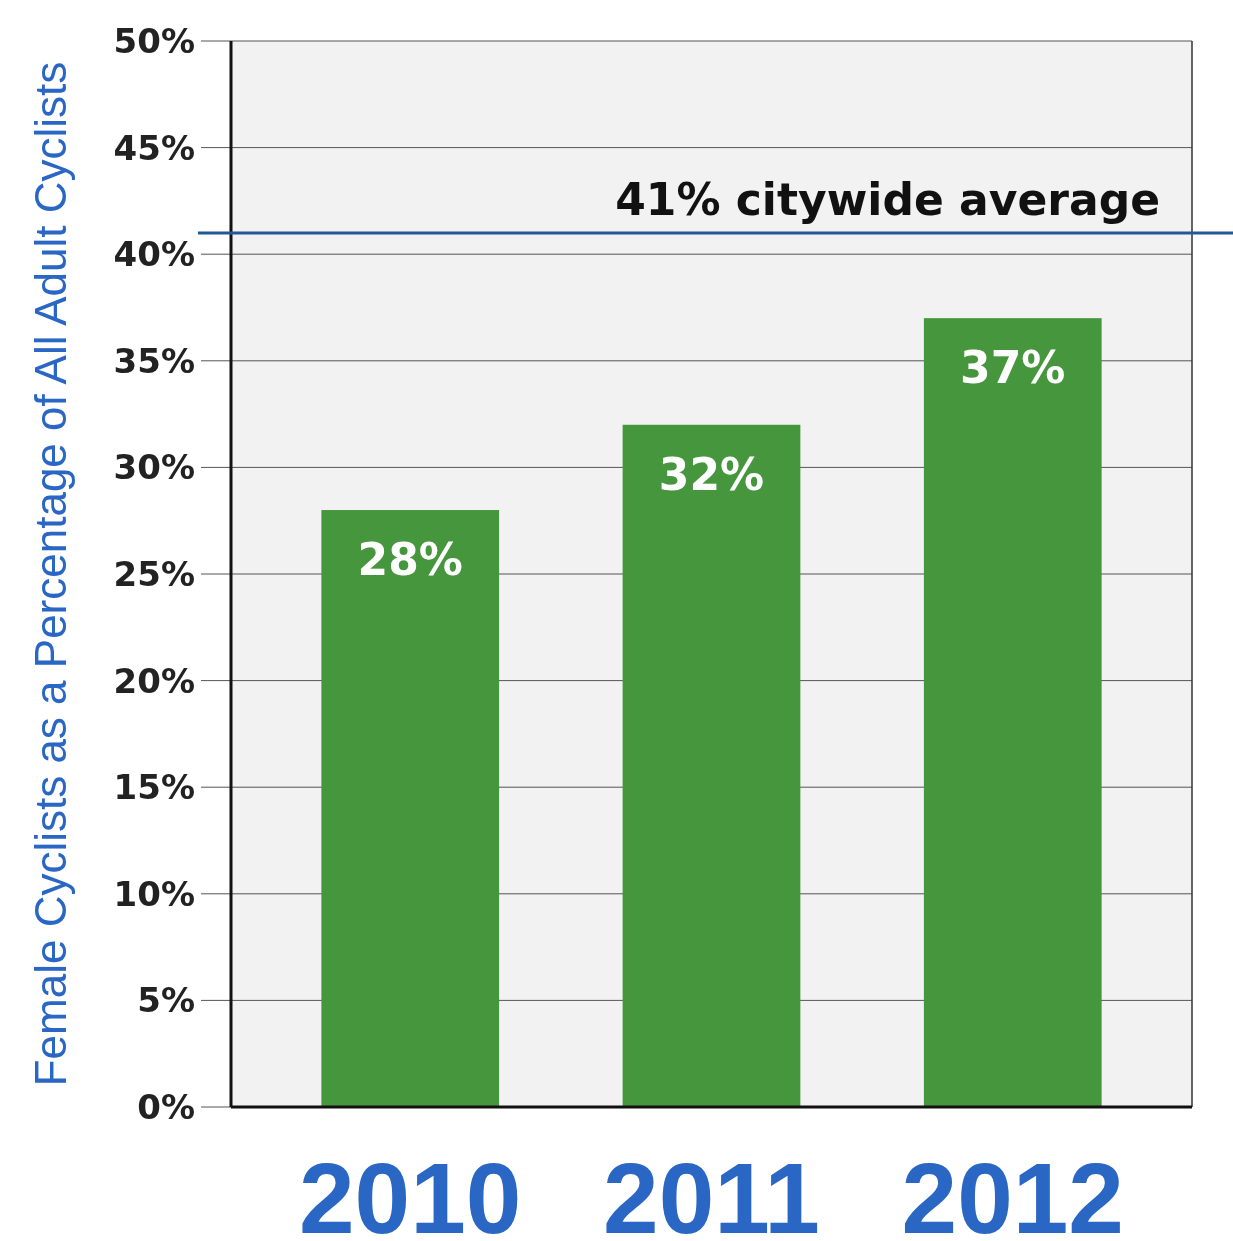  What do you see at coordinates (50, 574) in the screenshot?
I see `y-axis-title: Female Cyclists as a Percentage of All Adult Cyclists` at bounding box center [50, 574].